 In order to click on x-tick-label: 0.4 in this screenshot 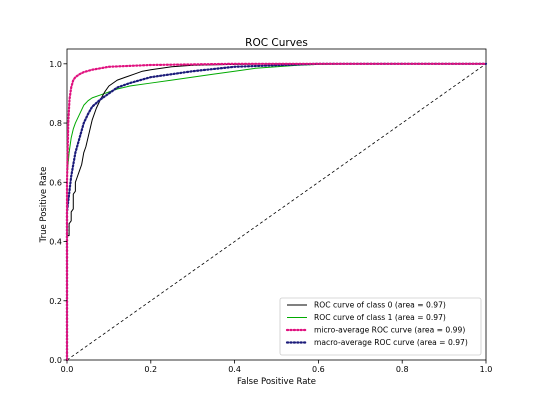, I will do `click(234, 369)`.